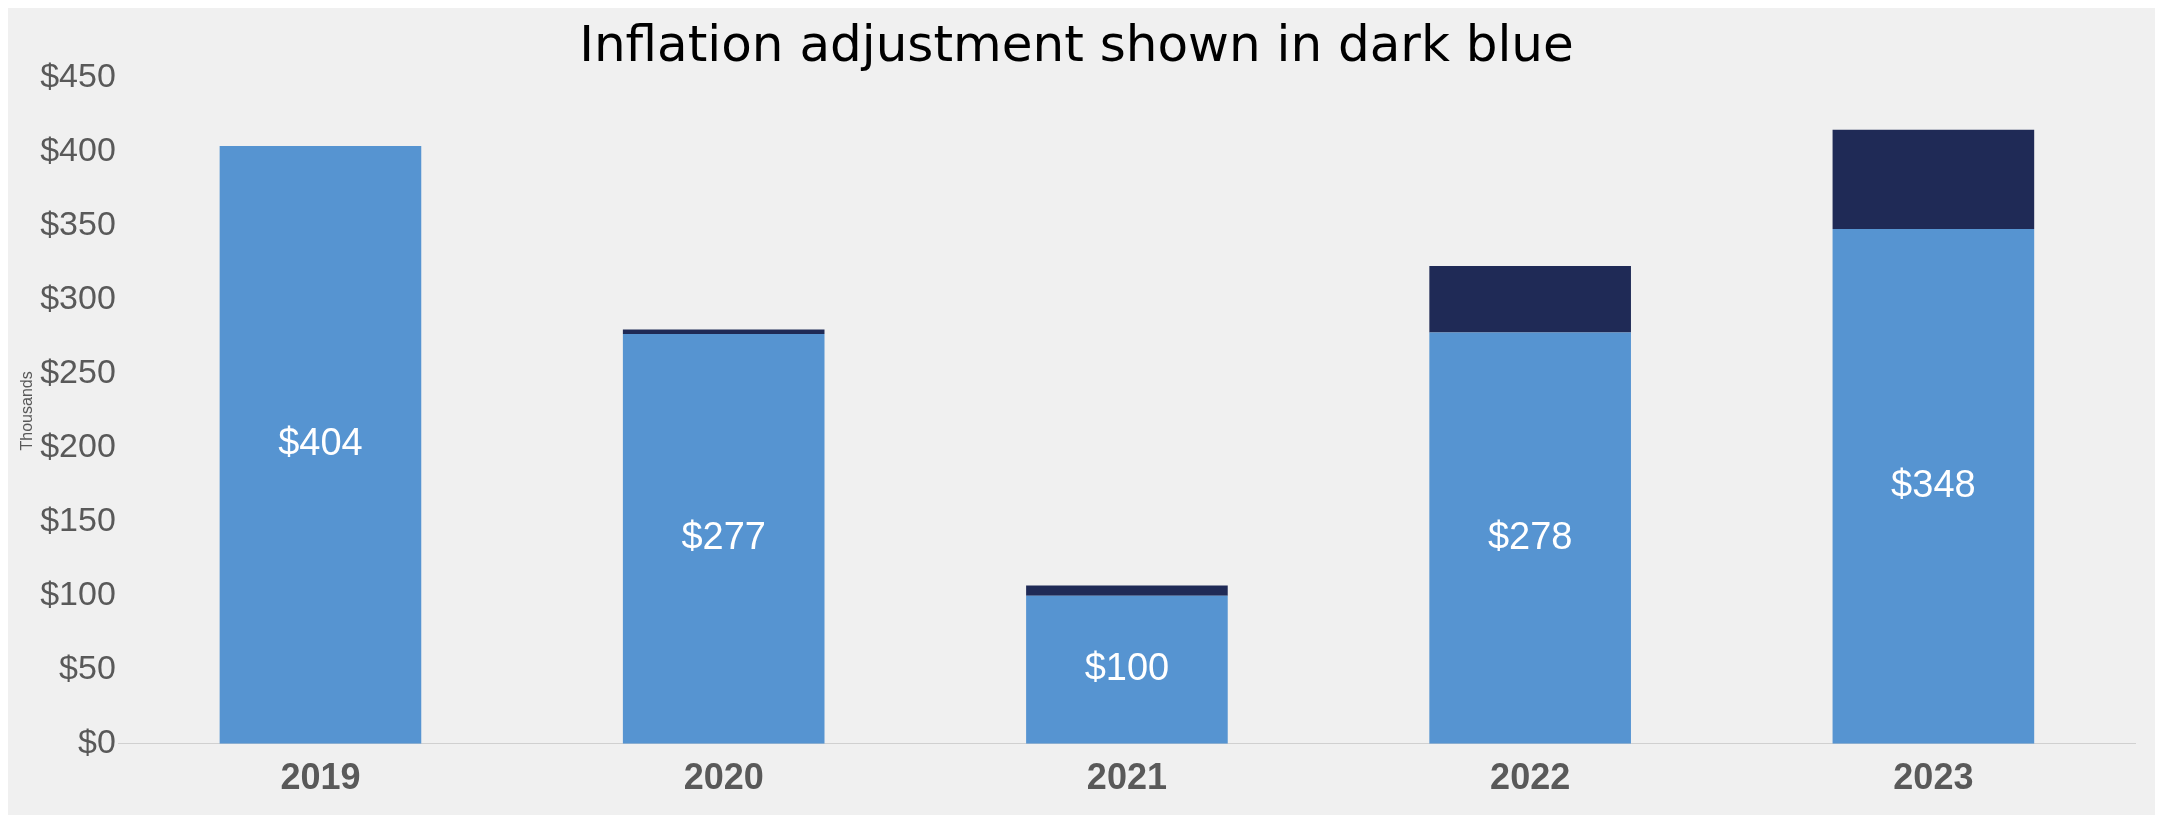 This screenshot has height=823, width=2163. Describe the element at coordinates (78, 445) in the screenshot. I see `y-tick-label: $200` at that location.